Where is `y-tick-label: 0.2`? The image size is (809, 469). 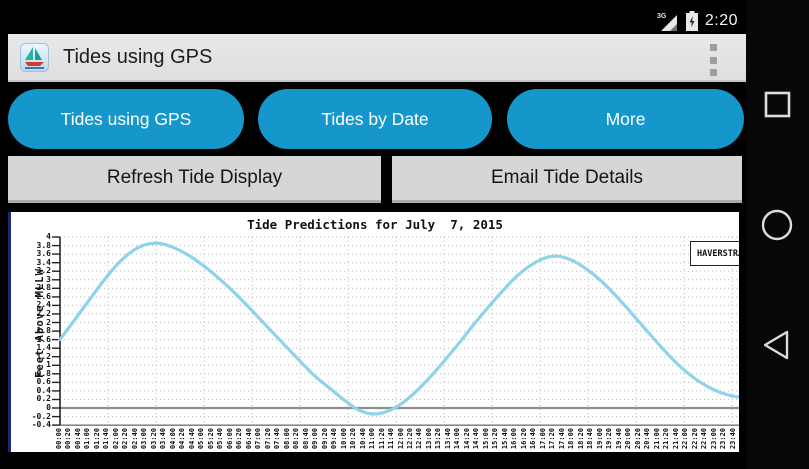 y-tick-label: 0.2 is located at coordinates (43, 399).